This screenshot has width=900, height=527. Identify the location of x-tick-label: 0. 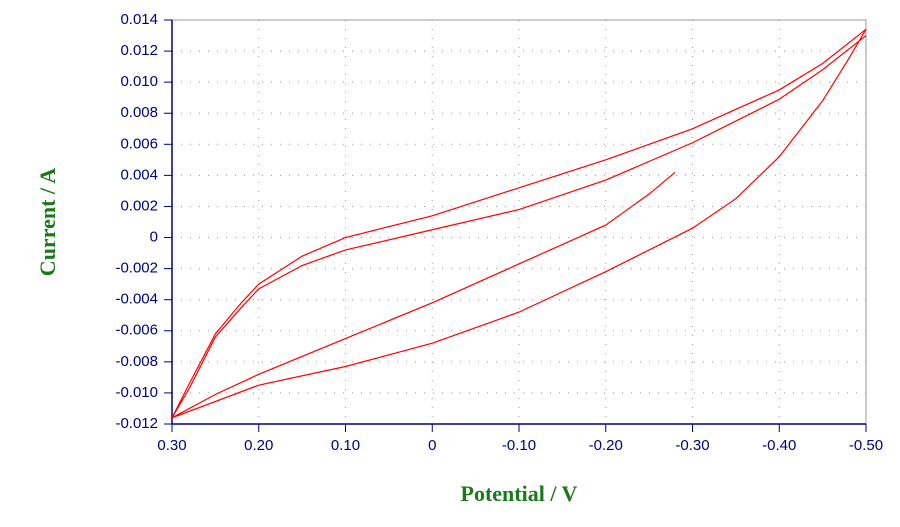
(432, 445).